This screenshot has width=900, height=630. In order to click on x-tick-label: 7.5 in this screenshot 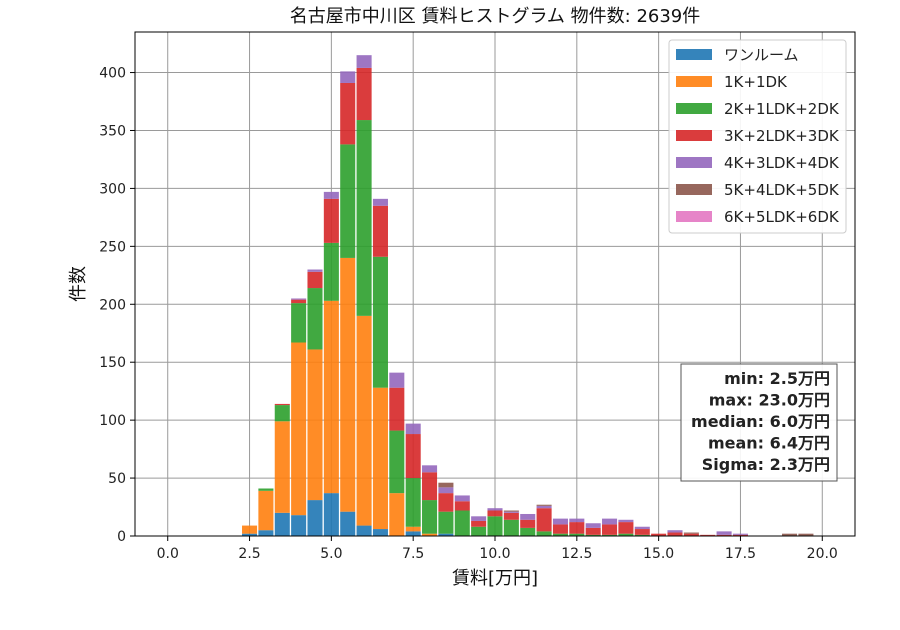, I will do `click(413, 554)`.